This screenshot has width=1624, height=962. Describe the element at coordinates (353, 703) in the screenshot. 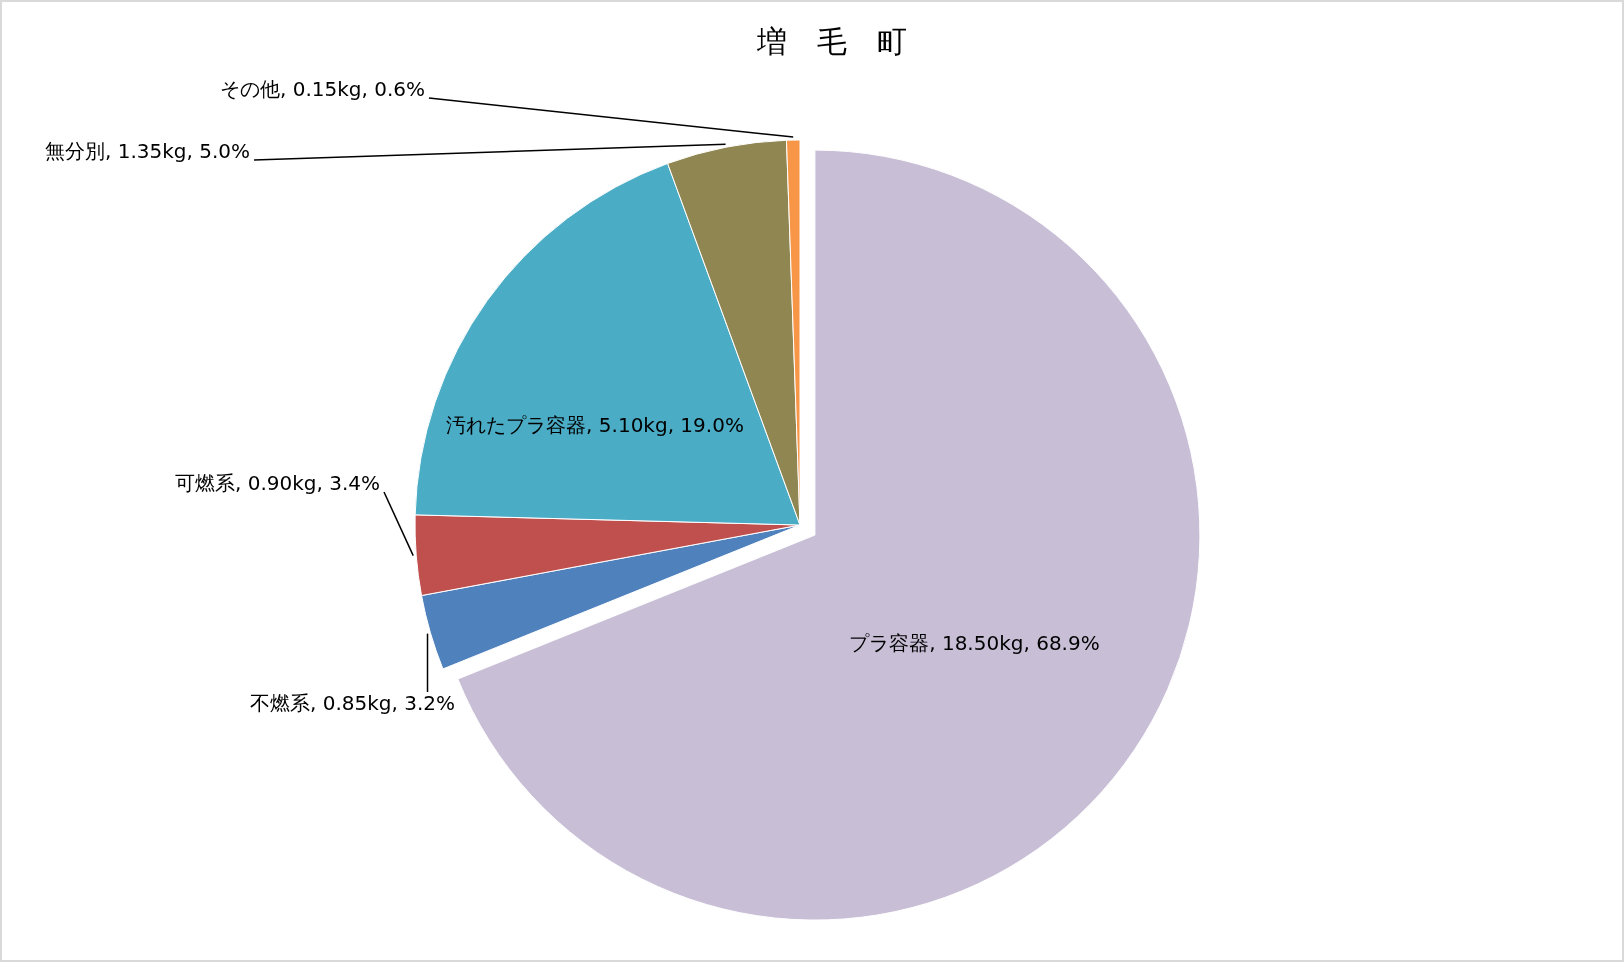

I see `slice-label: 不燃系, 0.85kg, 3.2%` at that location.